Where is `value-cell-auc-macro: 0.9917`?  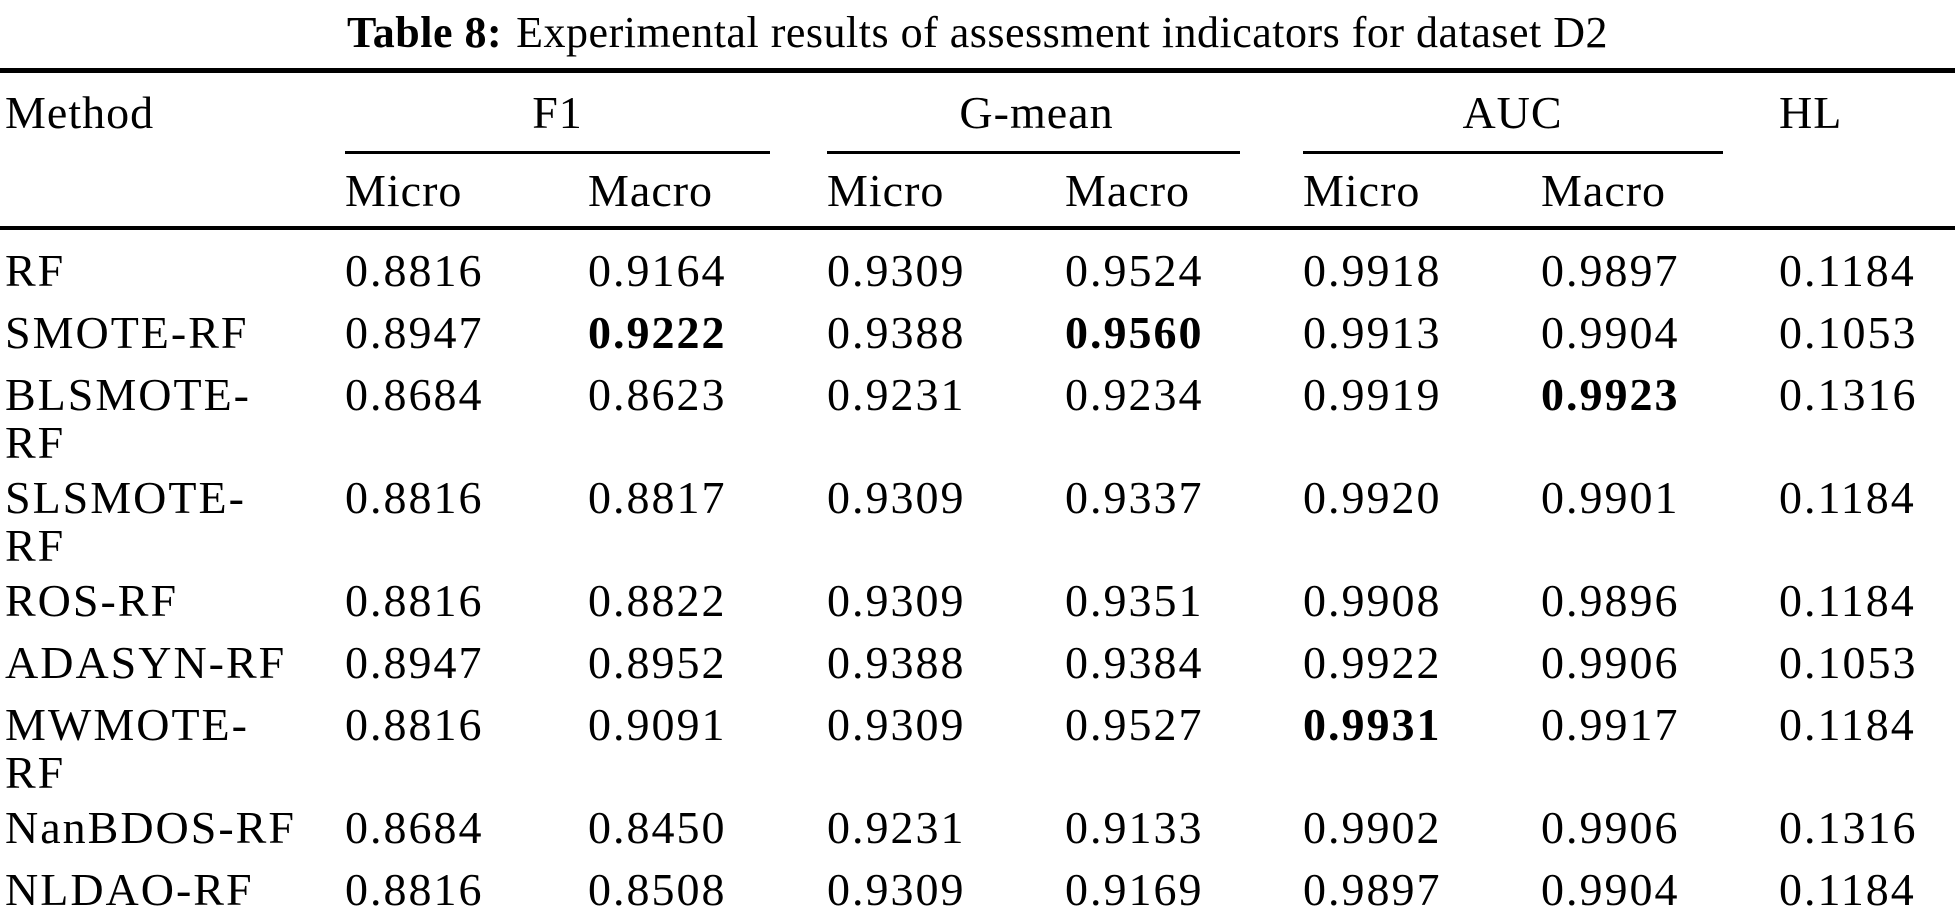 value-cell-auc-macro: 0.9917 is located at coordinates (1610, 724).